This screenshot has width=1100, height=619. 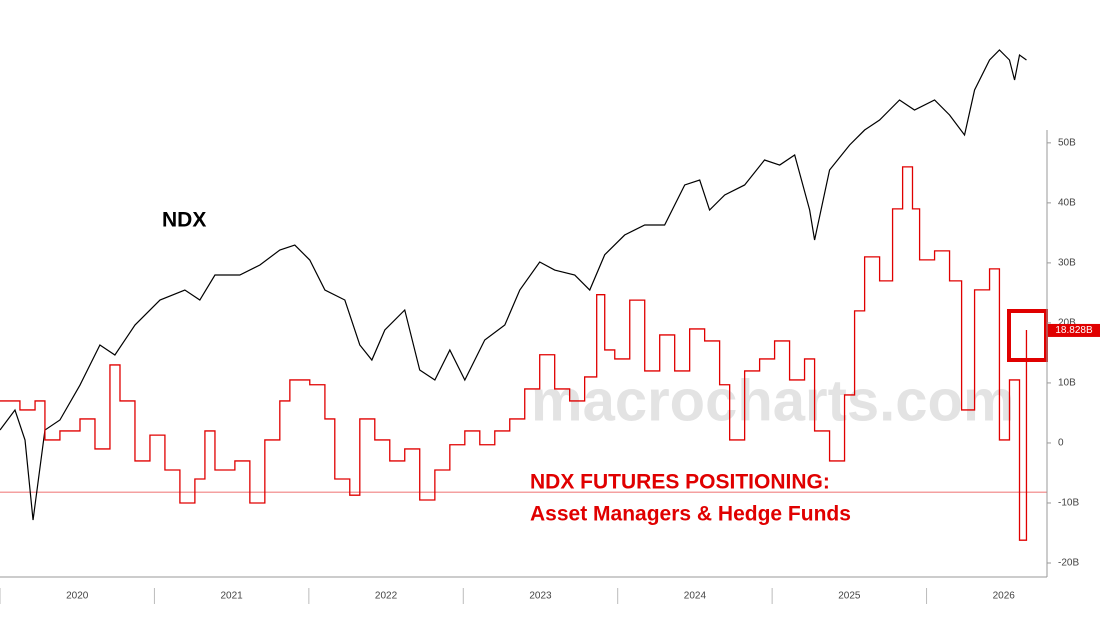 I want to click on x-tick-label: 2023, so click(x=540, y=596).